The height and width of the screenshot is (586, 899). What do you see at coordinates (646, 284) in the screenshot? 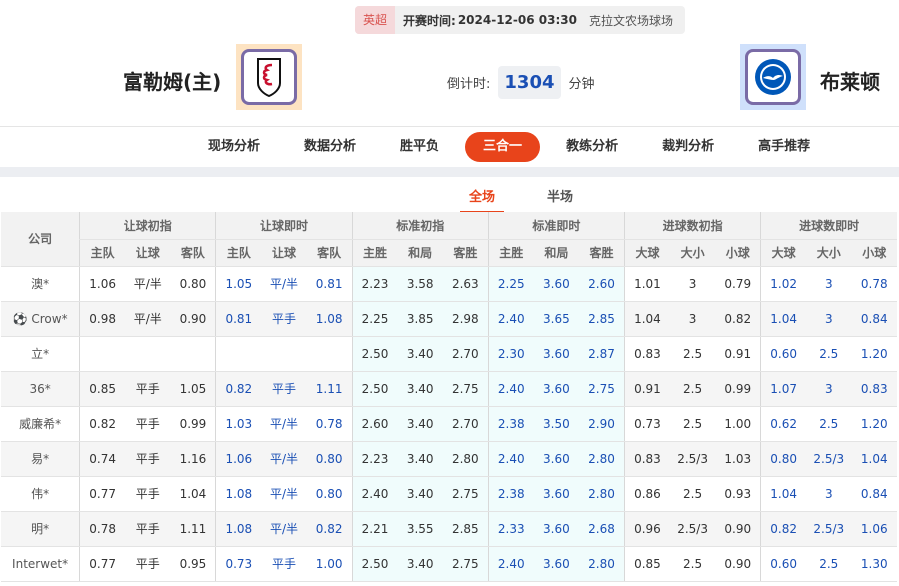
I see `odds-cell: 1.01` at bounding box center [646, 284].